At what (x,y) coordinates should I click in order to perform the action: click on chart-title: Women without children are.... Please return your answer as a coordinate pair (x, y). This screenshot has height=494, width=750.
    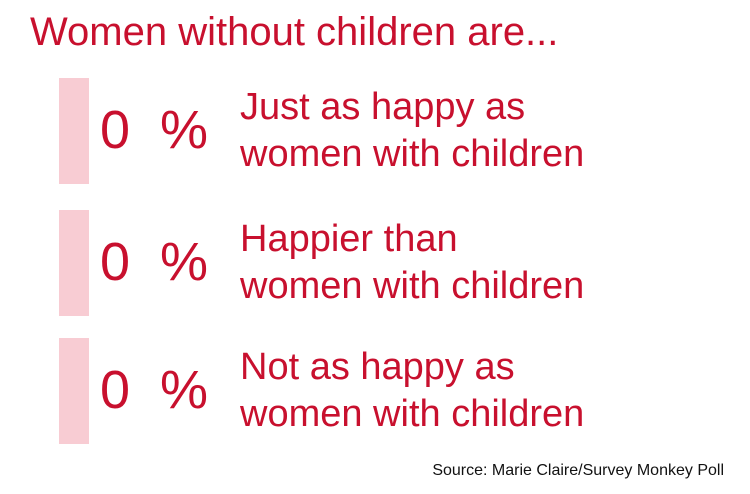
    Looking at the image, I should click on (294, 32).